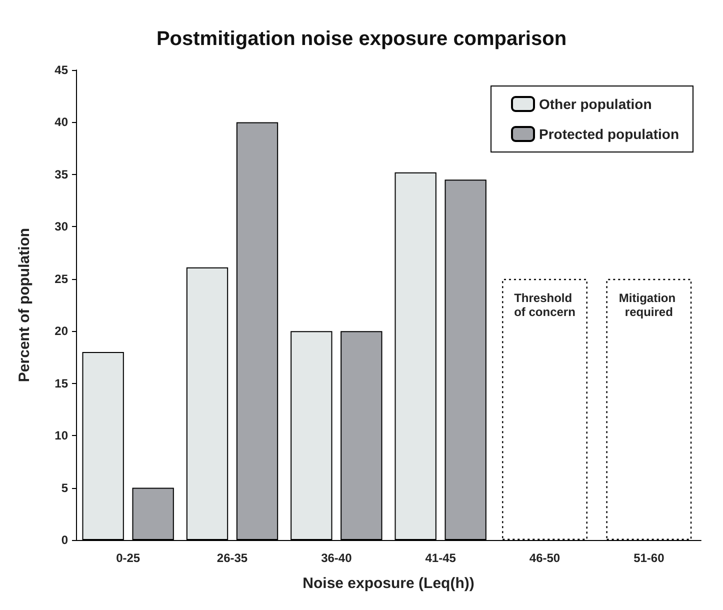  I want to click on x-tick-label: 41-45, so click(440, 558).